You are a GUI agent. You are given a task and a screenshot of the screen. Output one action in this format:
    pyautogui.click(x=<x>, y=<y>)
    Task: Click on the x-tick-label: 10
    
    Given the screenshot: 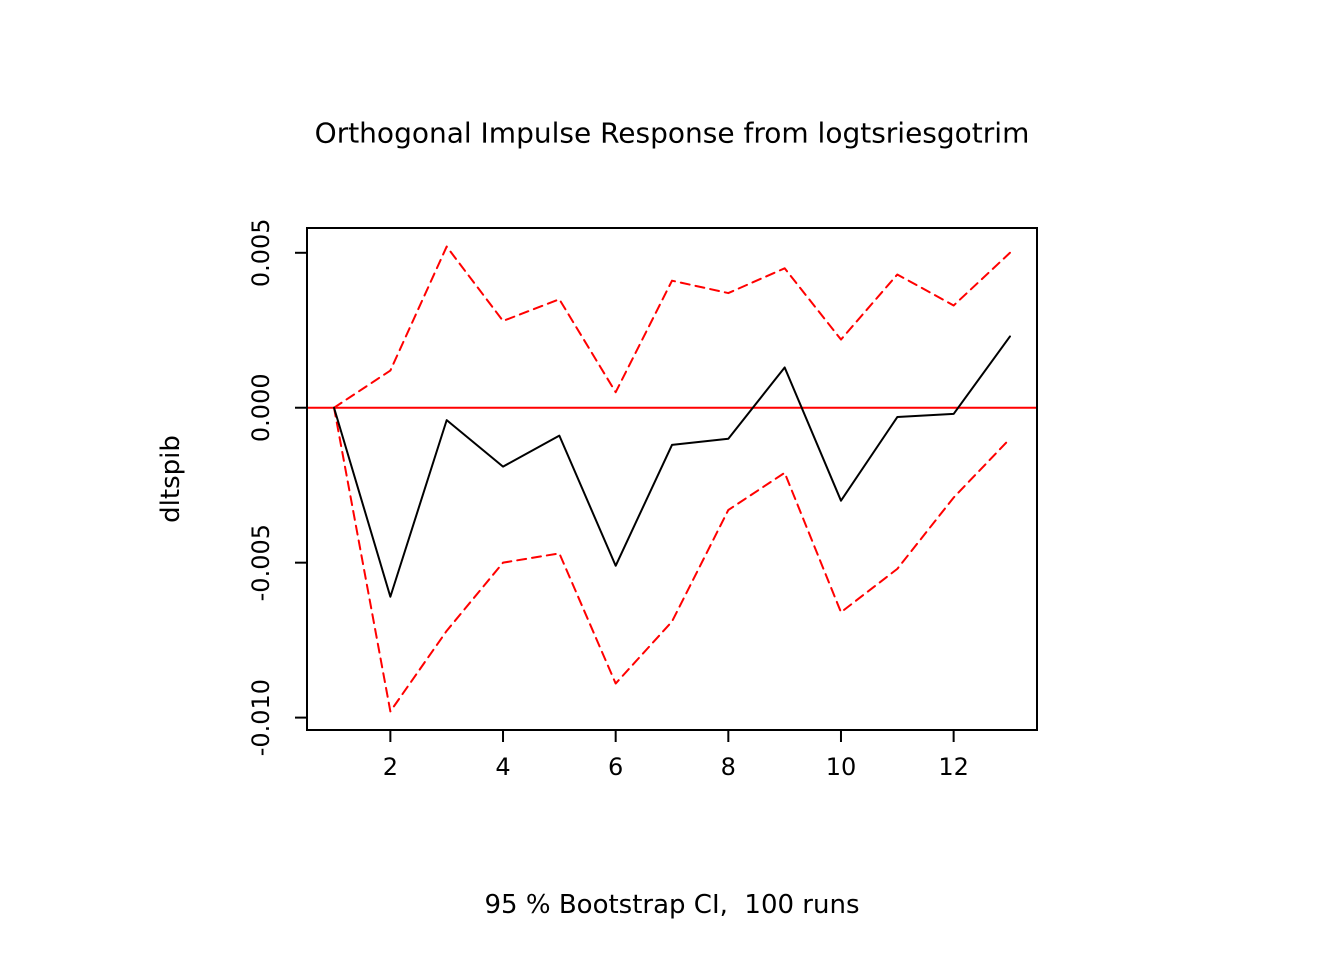 What is the action you would take?
    pyautogui.click(x=841, y=767)
    